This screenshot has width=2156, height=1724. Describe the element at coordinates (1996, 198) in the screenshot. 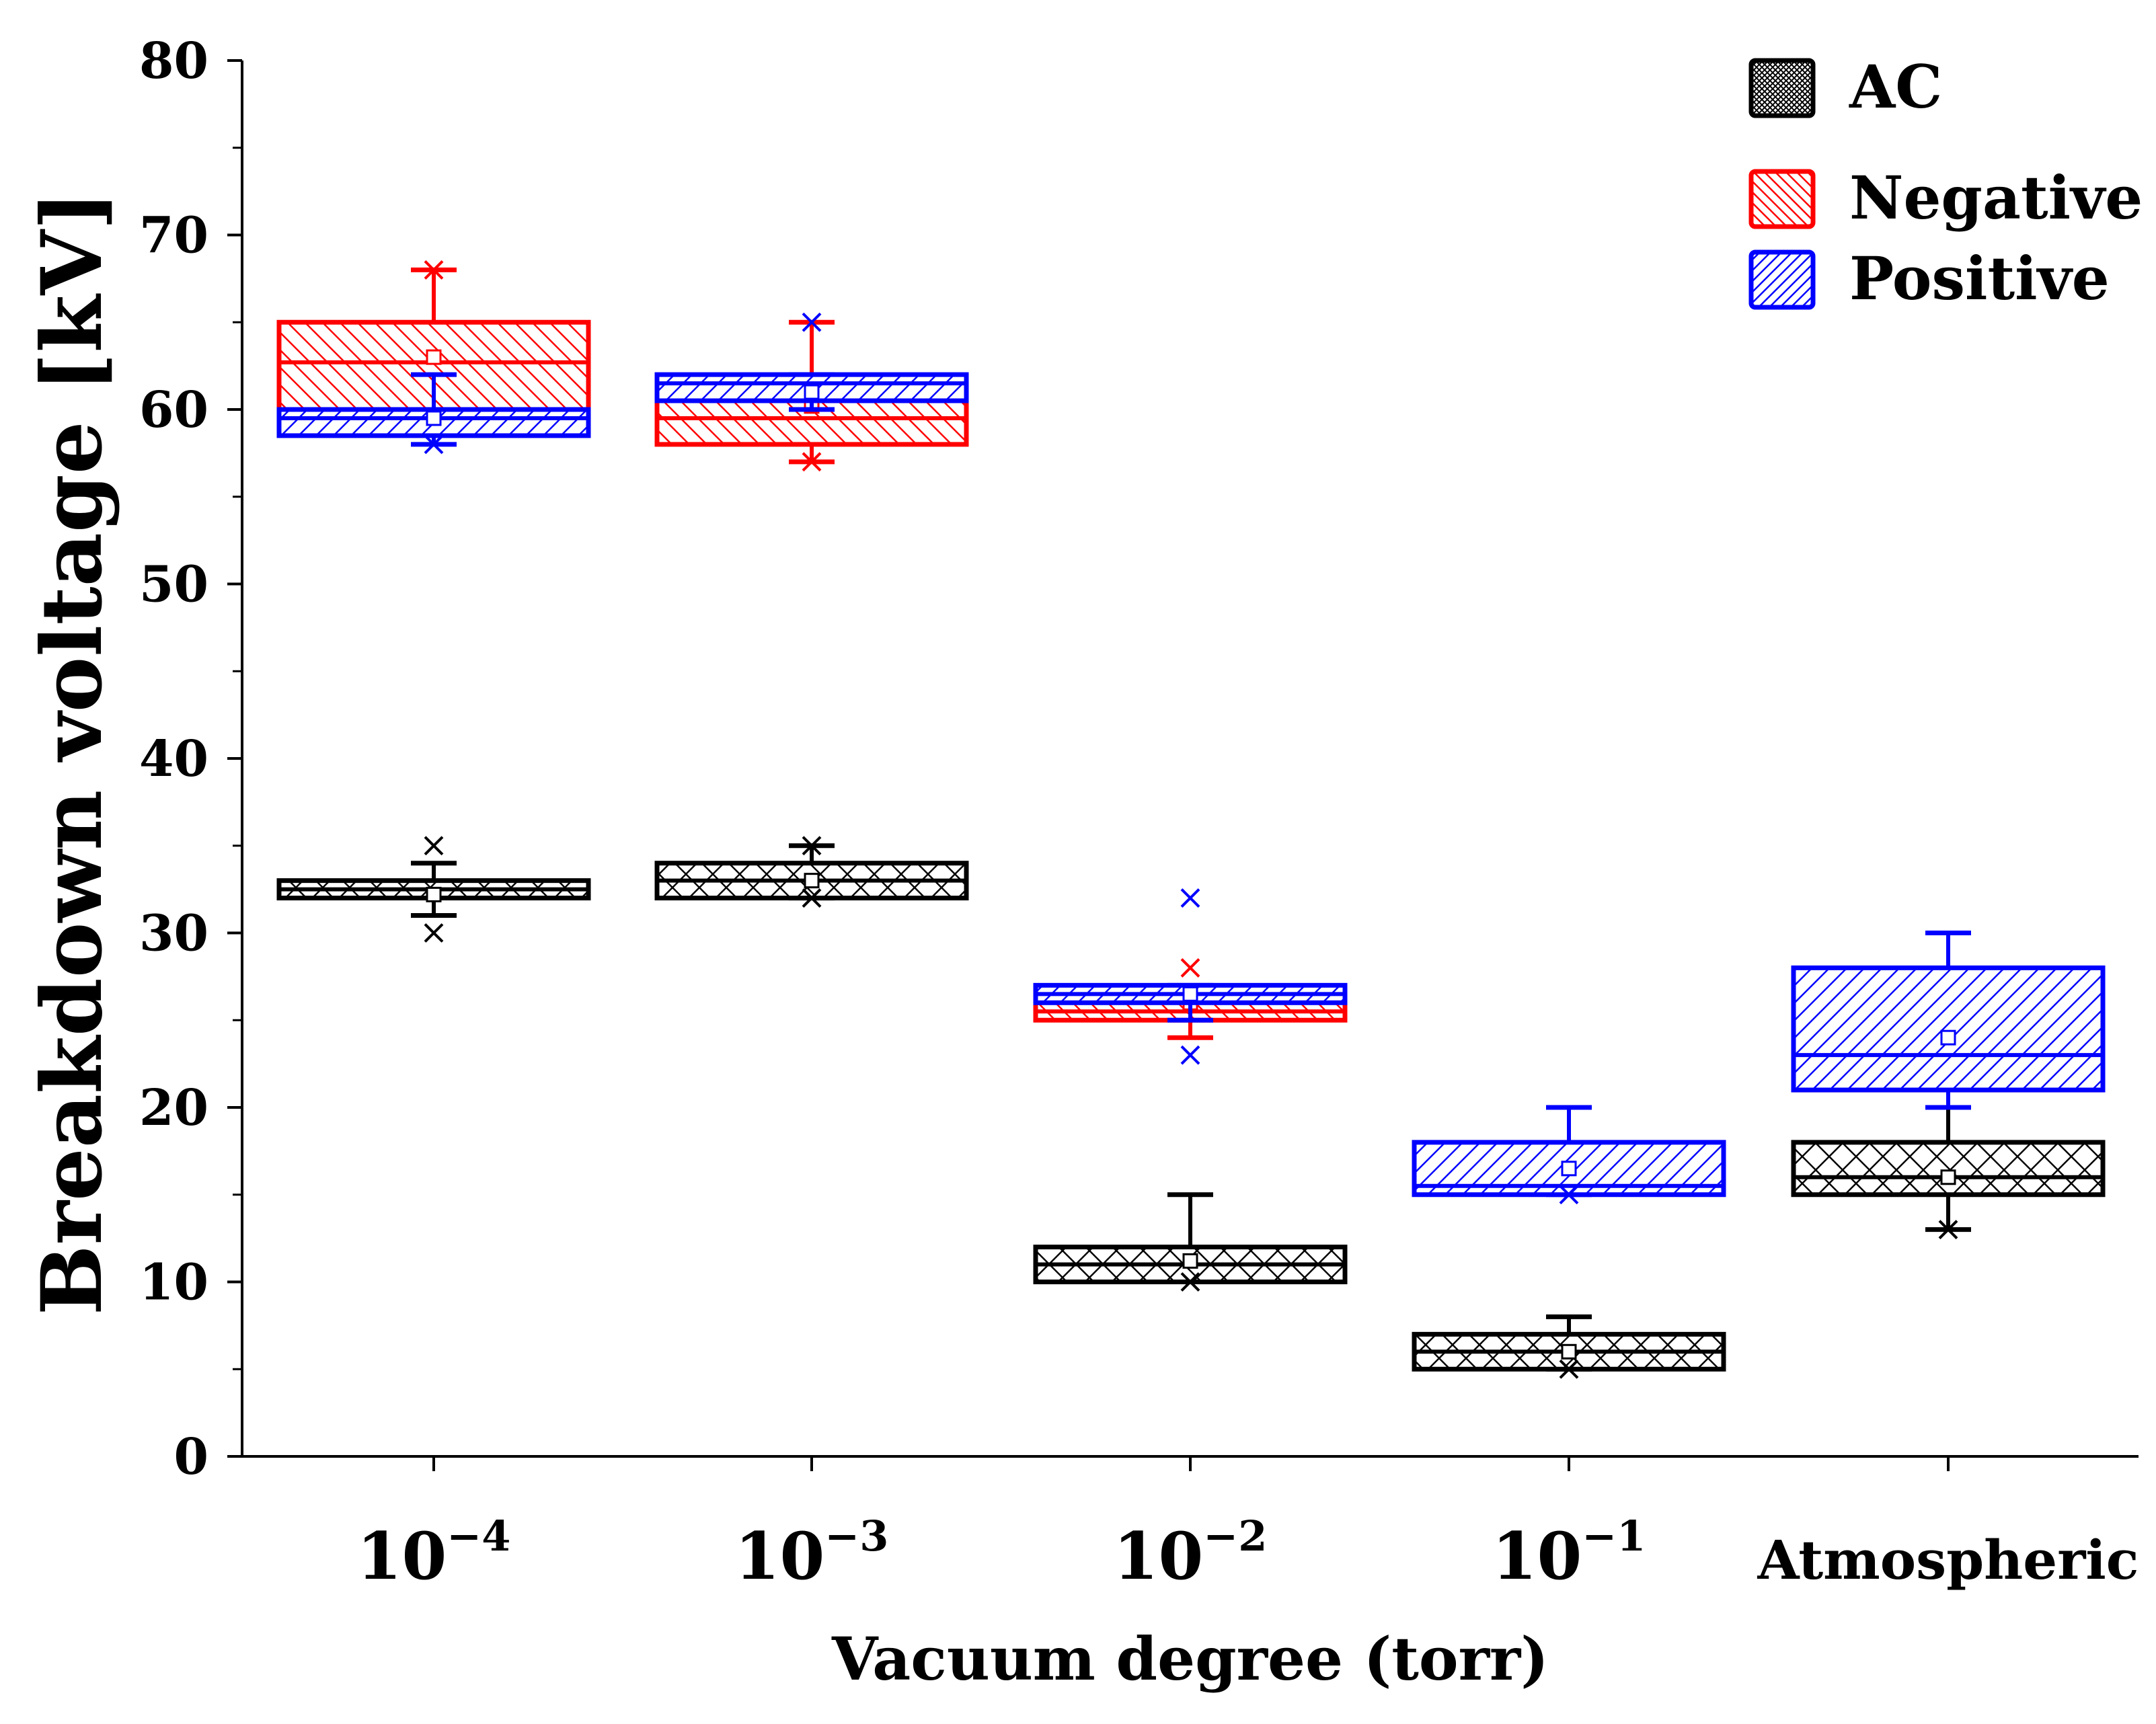

I see `legend-label: Negative` at that location.